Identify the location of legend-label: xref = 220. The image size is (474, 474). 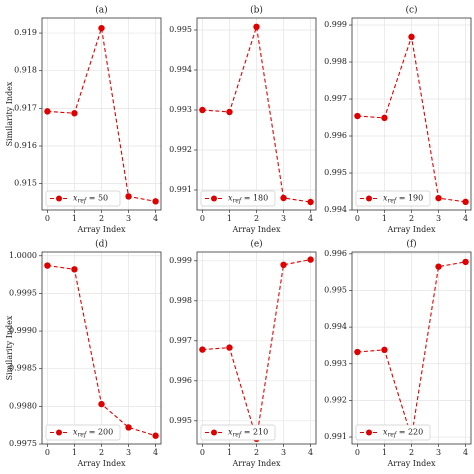
(403, 433).